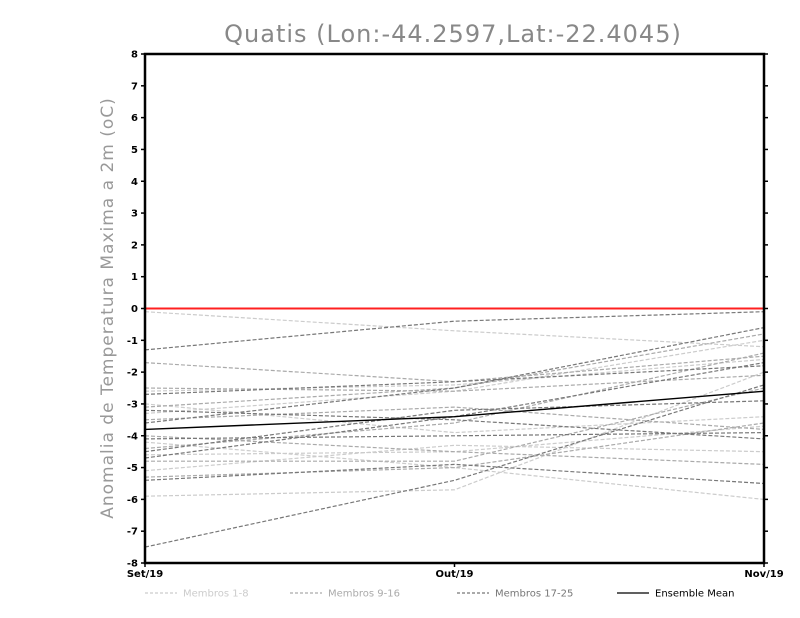 Image resolution: width=800 pixels, height=618 pixels. What do you see at coordinates (694, 594) in the screenshot?
I see `legend-label-4: Ensemble Mean` at bounding box center [694, 594].